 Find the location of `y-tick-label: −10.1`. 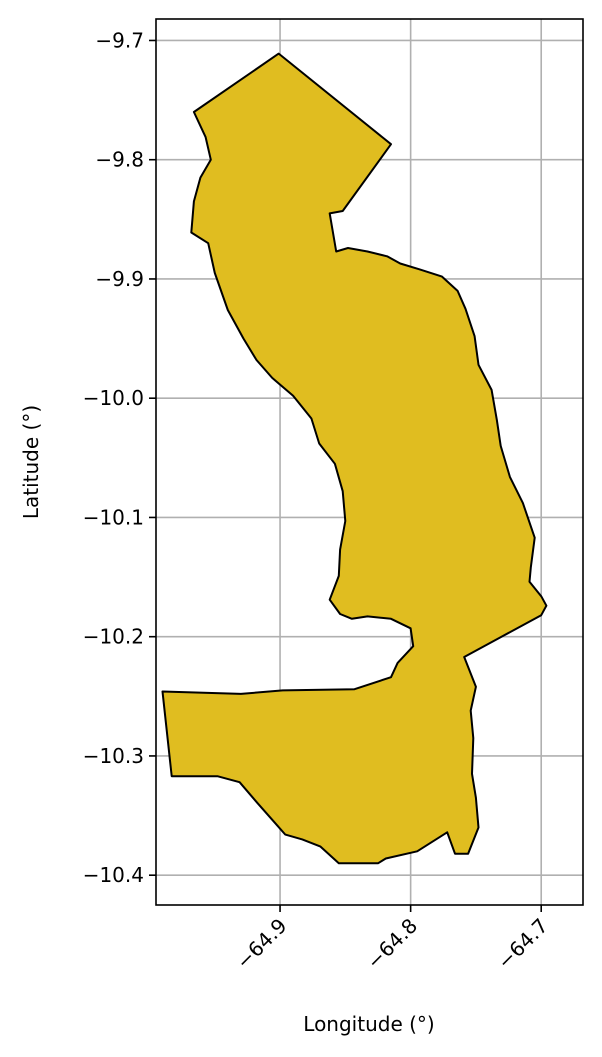

y-tick-label: −10.1 is located at coordinates (113, 517).